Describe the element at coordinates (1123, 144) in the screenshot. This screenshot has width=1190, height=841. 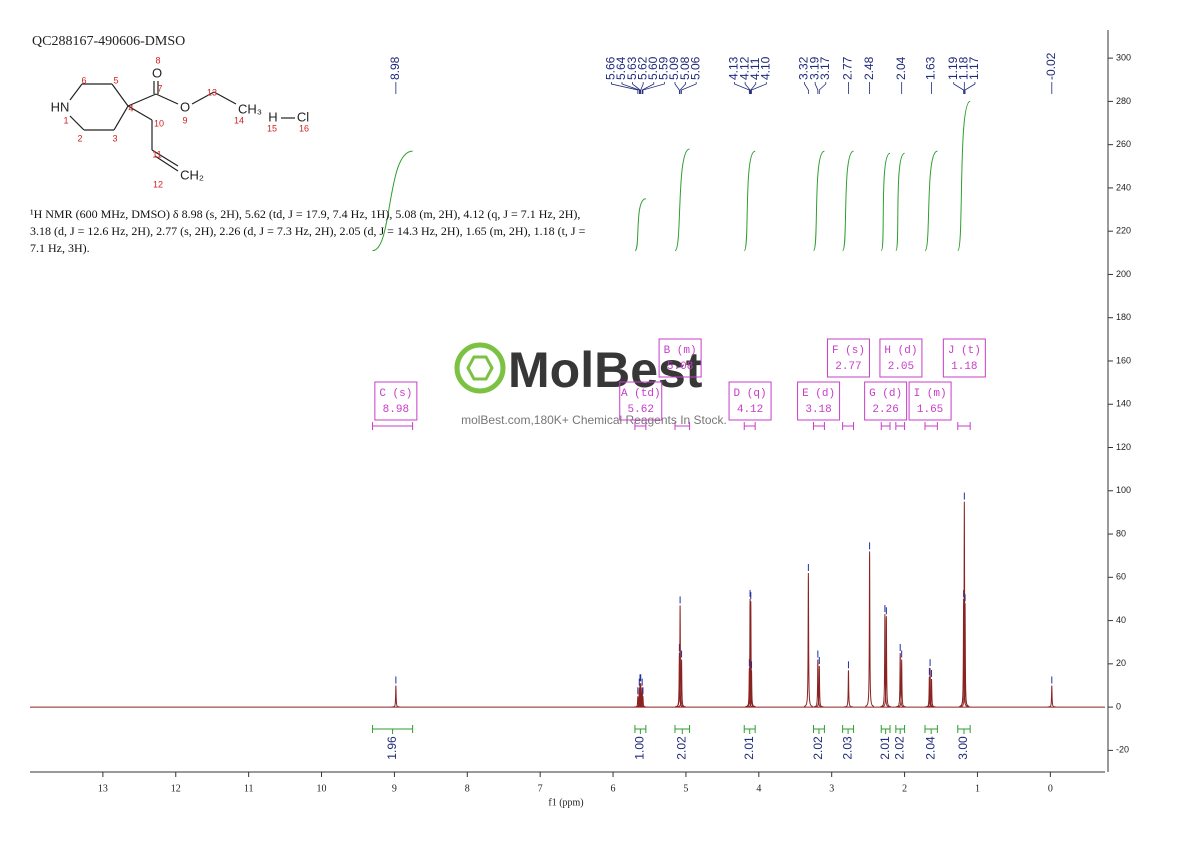
I see `y-tick-label: 260` at that location.